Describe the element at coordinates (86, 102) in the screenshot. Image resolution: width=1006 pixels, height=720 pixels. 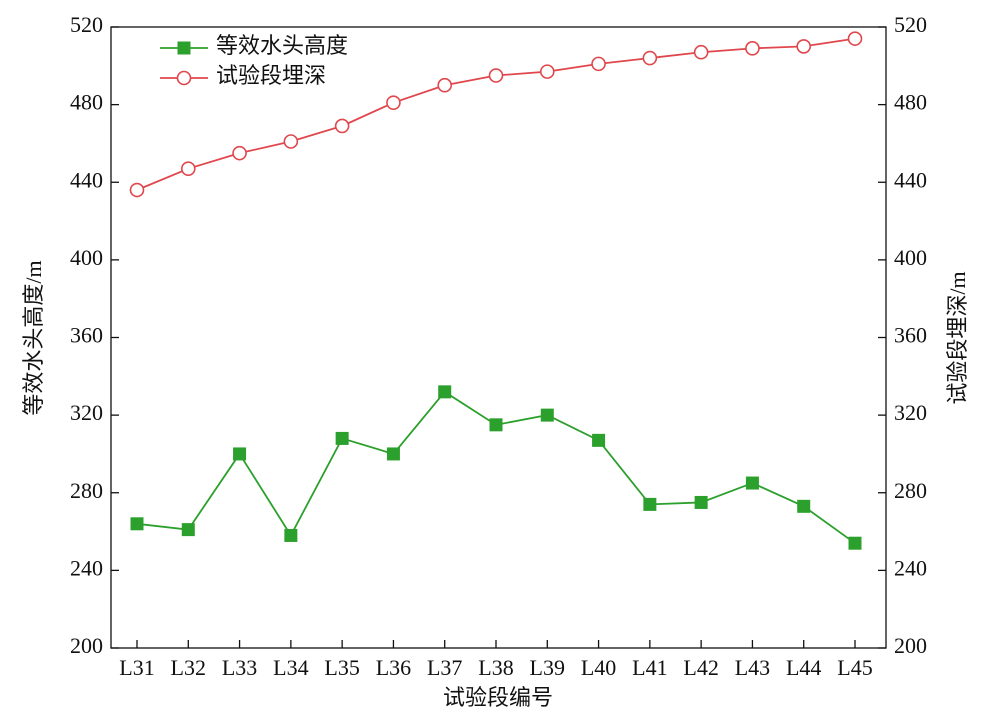
I see `y-tick-label: 480` at that location.